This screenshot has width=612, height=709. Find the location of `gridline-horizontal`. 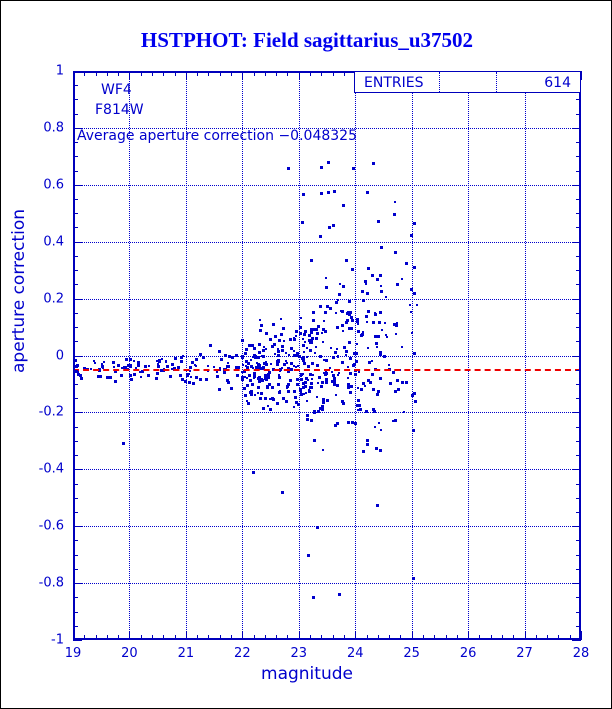

gridline-horizontal is located at coordinates (327, 413).